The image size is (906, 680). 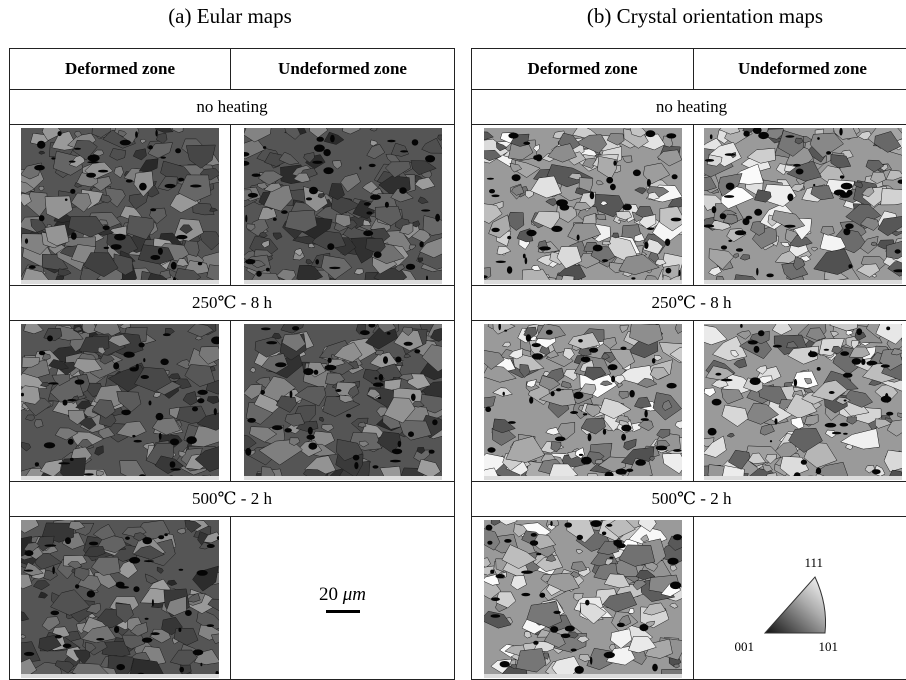 What do you see at coordinates (745, 647) in the screenshot?
I see `legend-label-001: 001` at bounding box center [745, 647].